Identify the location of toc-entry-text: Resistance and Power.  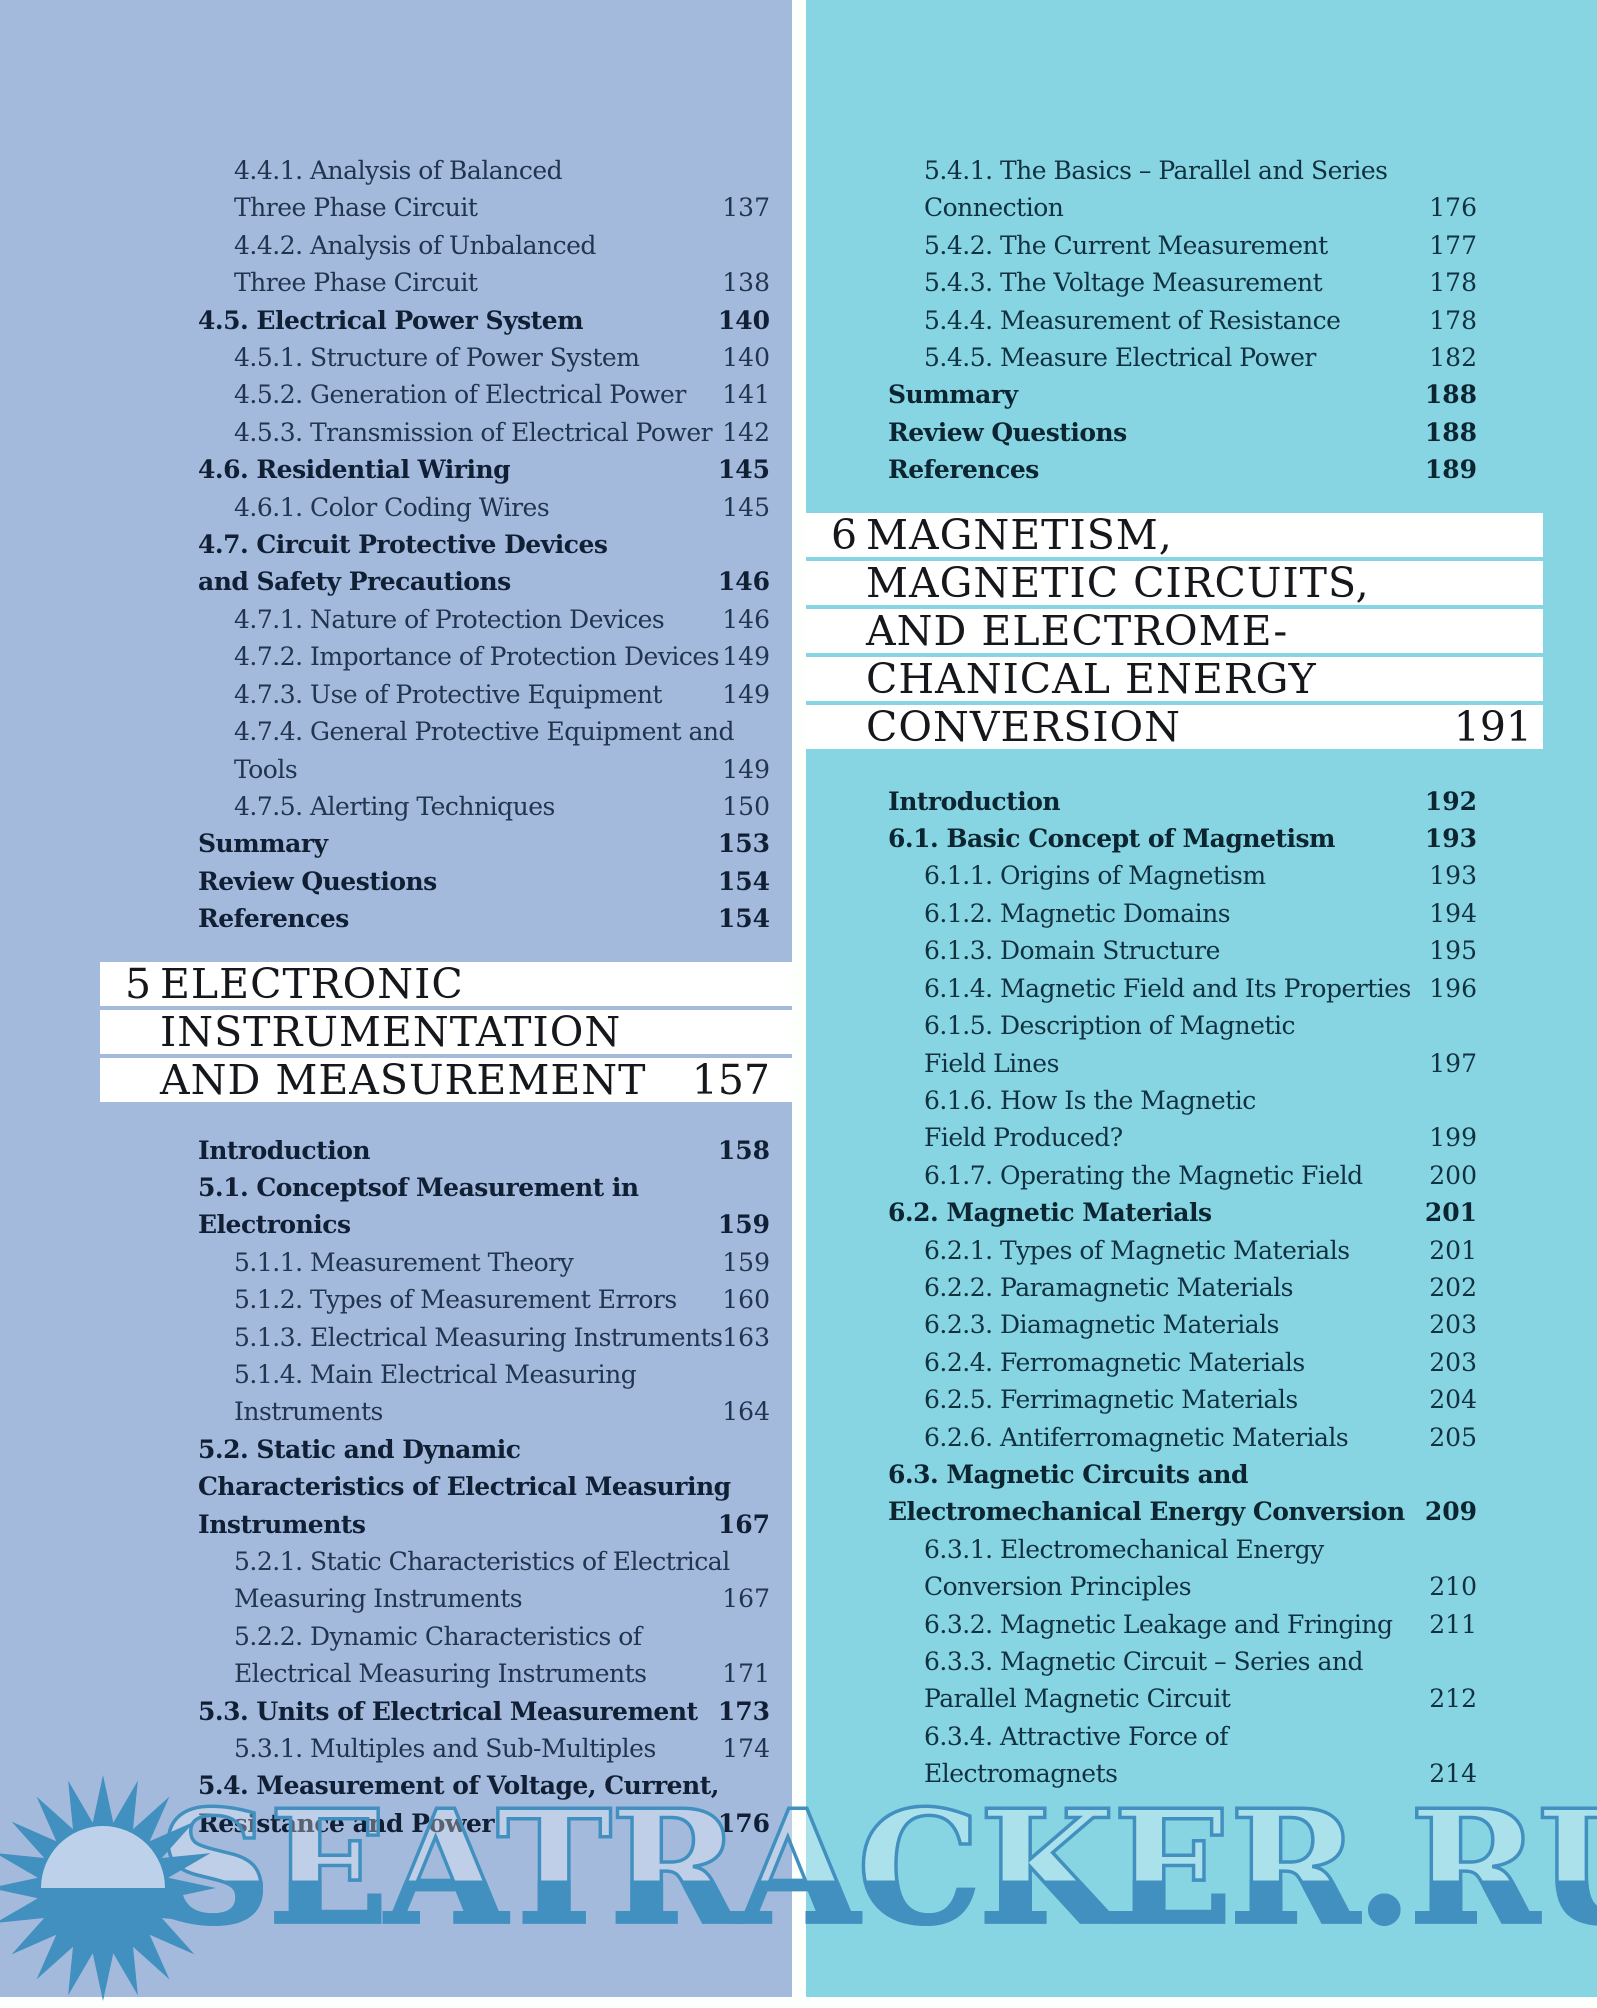
(346, 1823).